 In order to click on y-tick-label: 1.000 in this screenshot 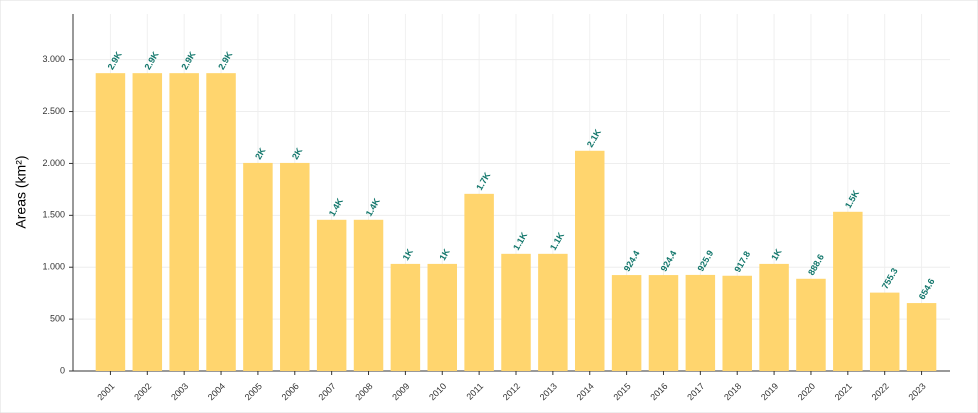, I will do `click(53, 267)`.